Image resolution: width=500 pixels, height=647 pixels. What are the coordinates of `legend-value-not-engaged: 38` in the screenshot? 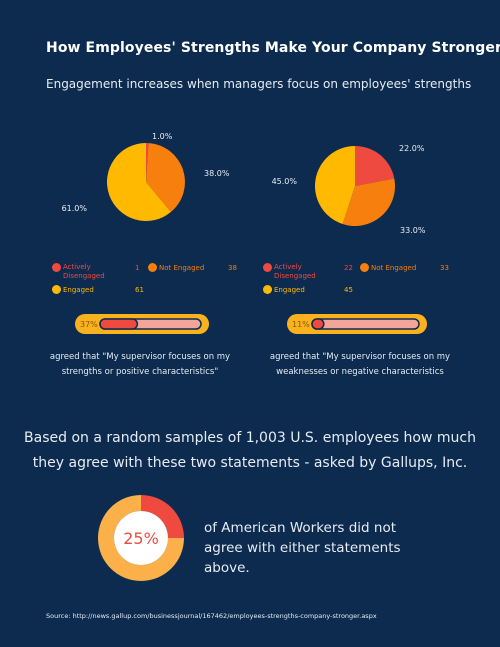 It's located at (232, 268).